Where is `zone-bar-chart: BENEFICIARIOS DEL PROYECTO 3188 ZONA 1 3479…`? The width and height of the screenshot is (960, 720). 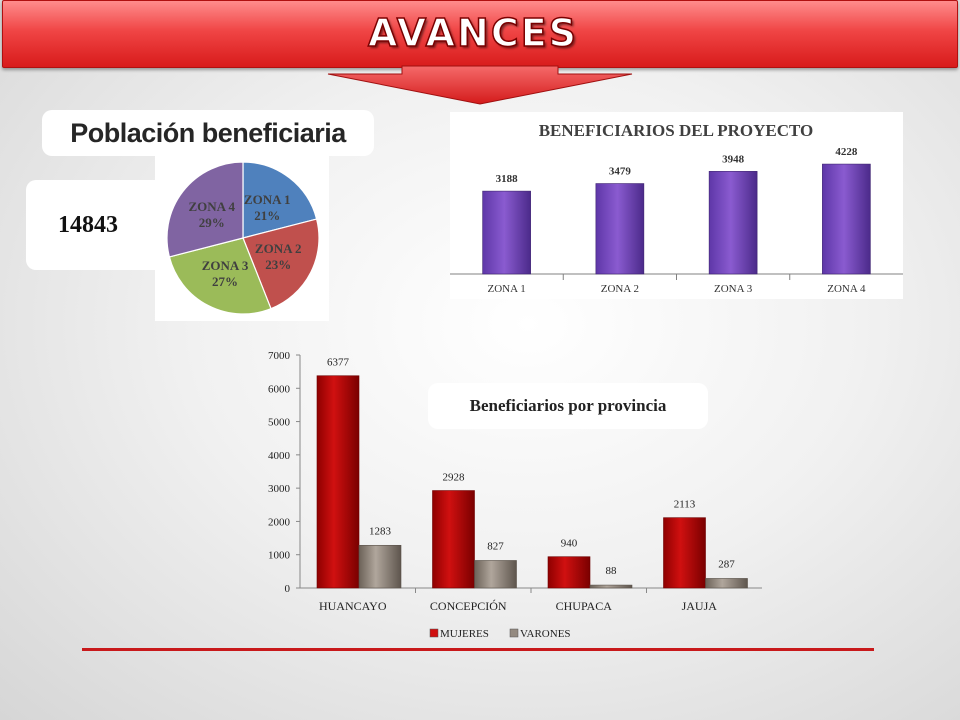 zone-bar-chart: BENEFICIARIOS DEL PROYECTO 3188 ZONA 1 3479… is located at coordinates (676, 205).